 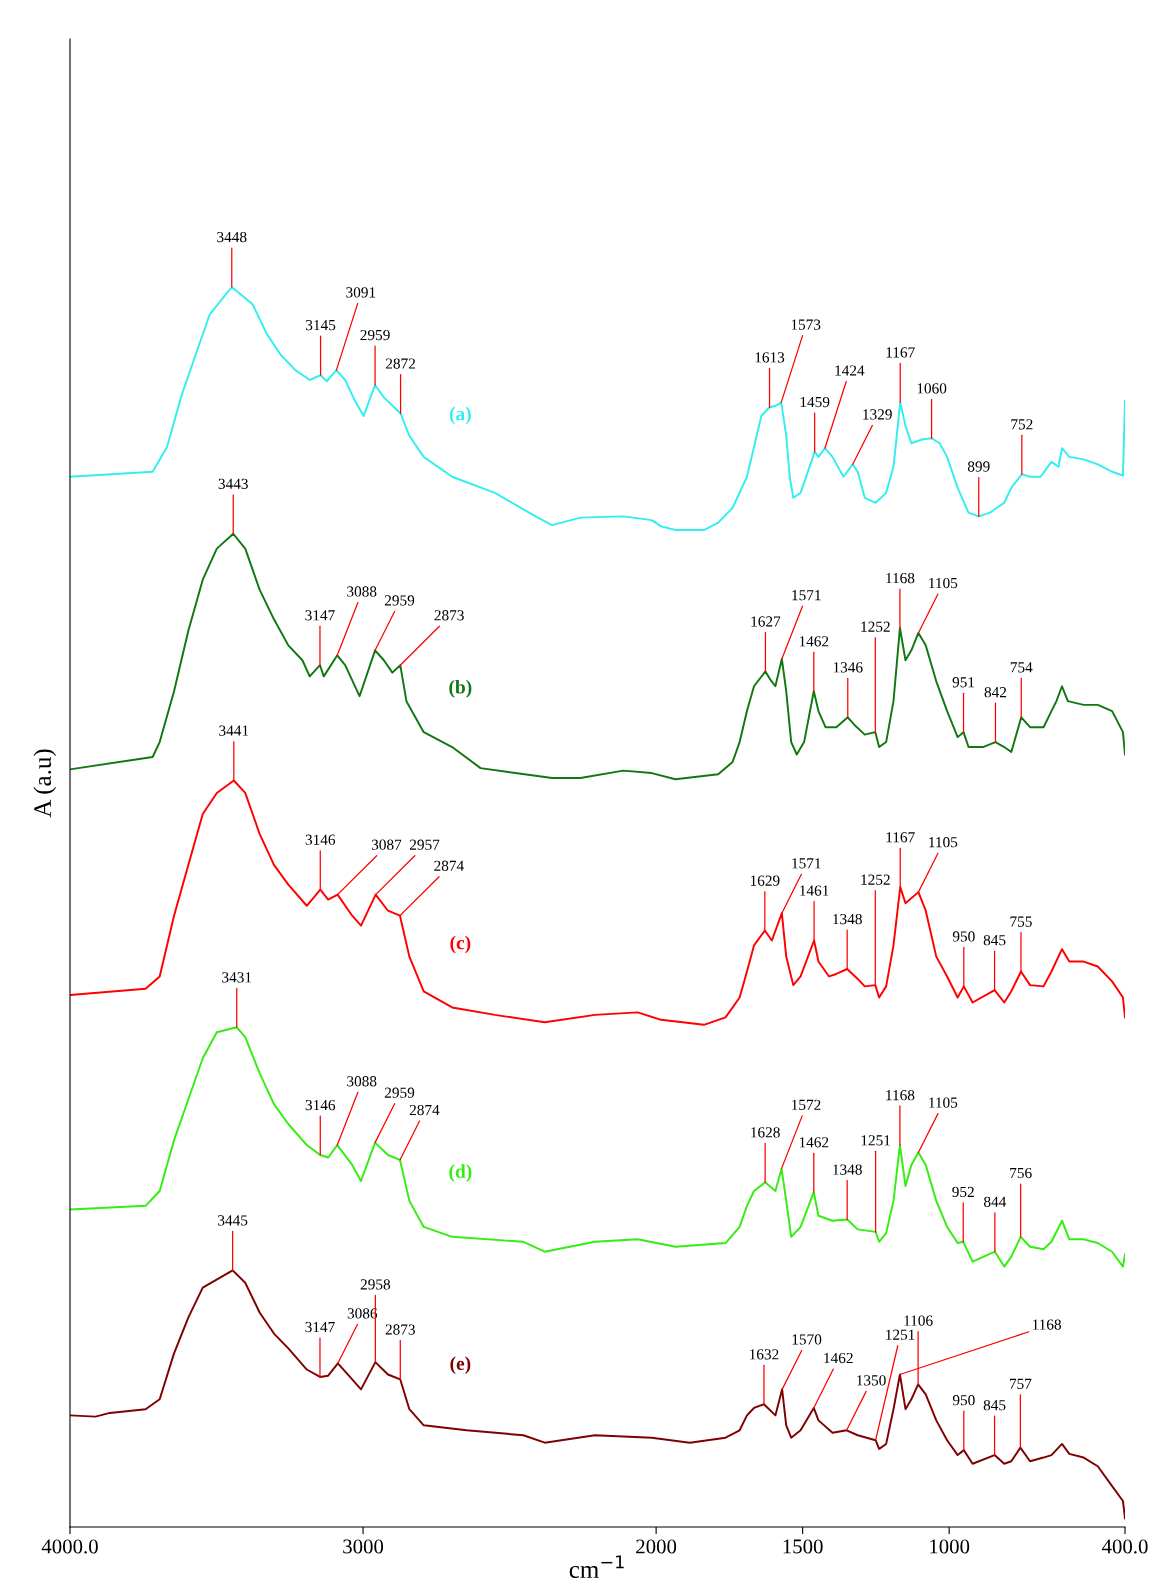 What do you see at coordinates (1021, 921) in the screenshot?
I see `annotation: 755` at bounding box center [1021, 921].